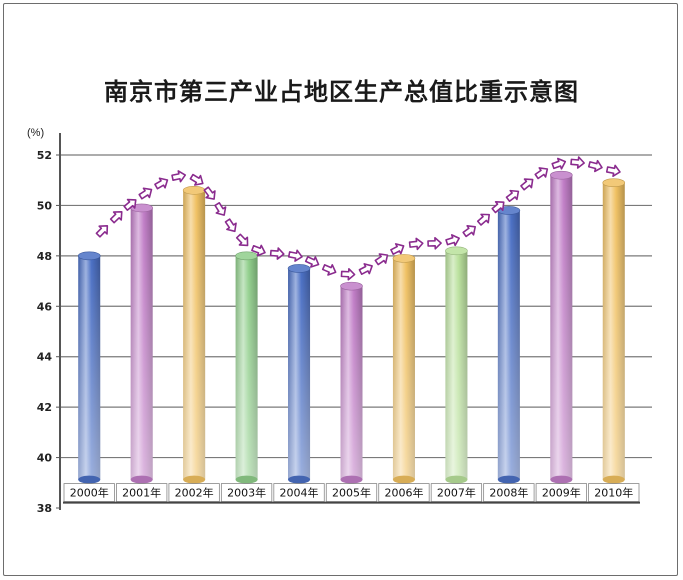 The width and height of the screenshot is (683, 580). What do you see at coordinates (456, 493) in the screenshot?
I see `x-tick-label: 2007年` at bounding box center [456, 493].